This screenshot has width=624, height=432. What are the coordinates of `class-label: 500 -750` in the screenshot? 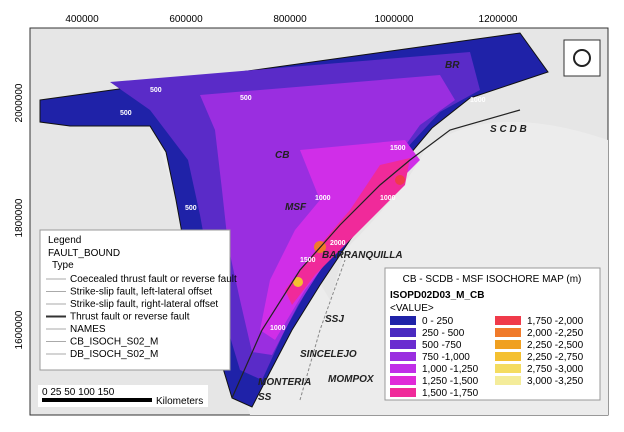 It's located at (442, 345).